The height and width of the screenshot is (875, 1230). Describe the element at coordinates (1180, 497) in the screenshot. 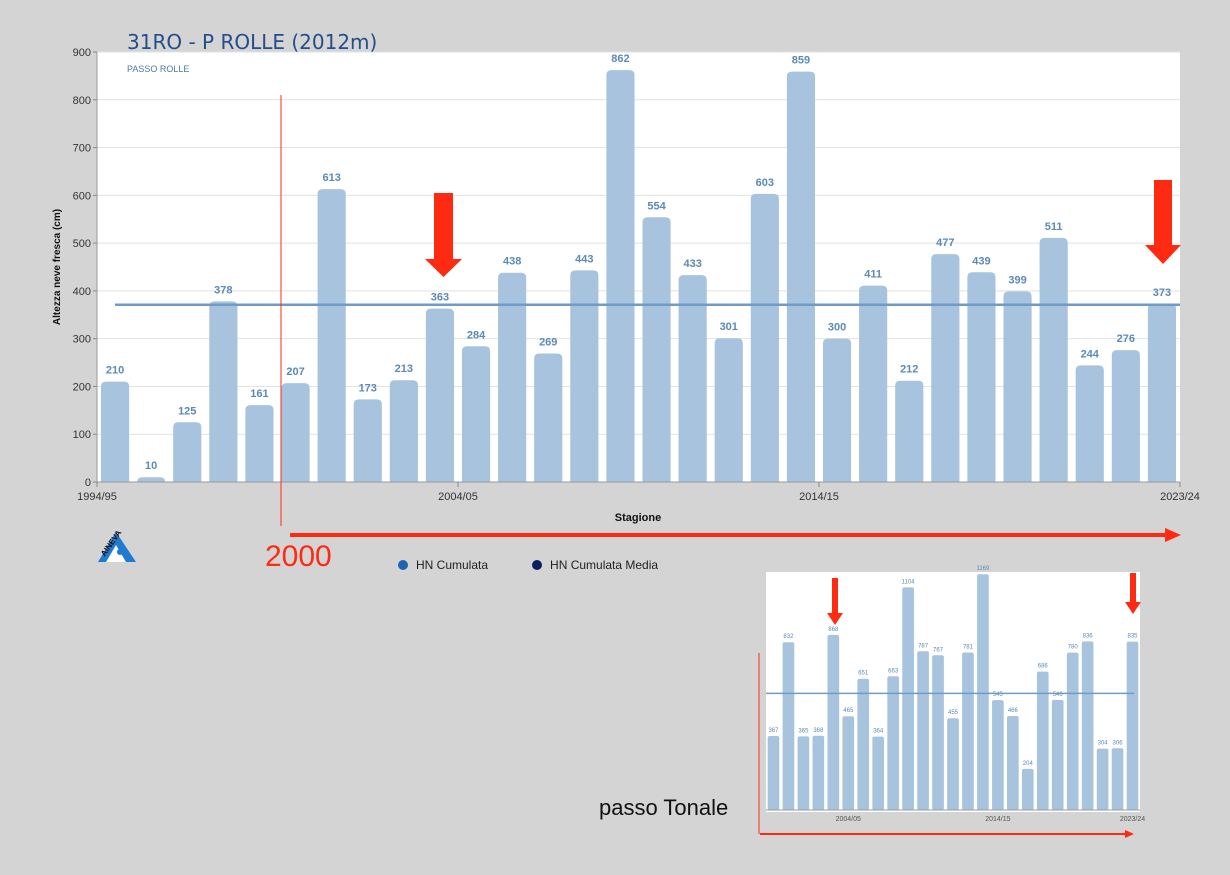

I see `x-tick-label: 2023/24` at that location.